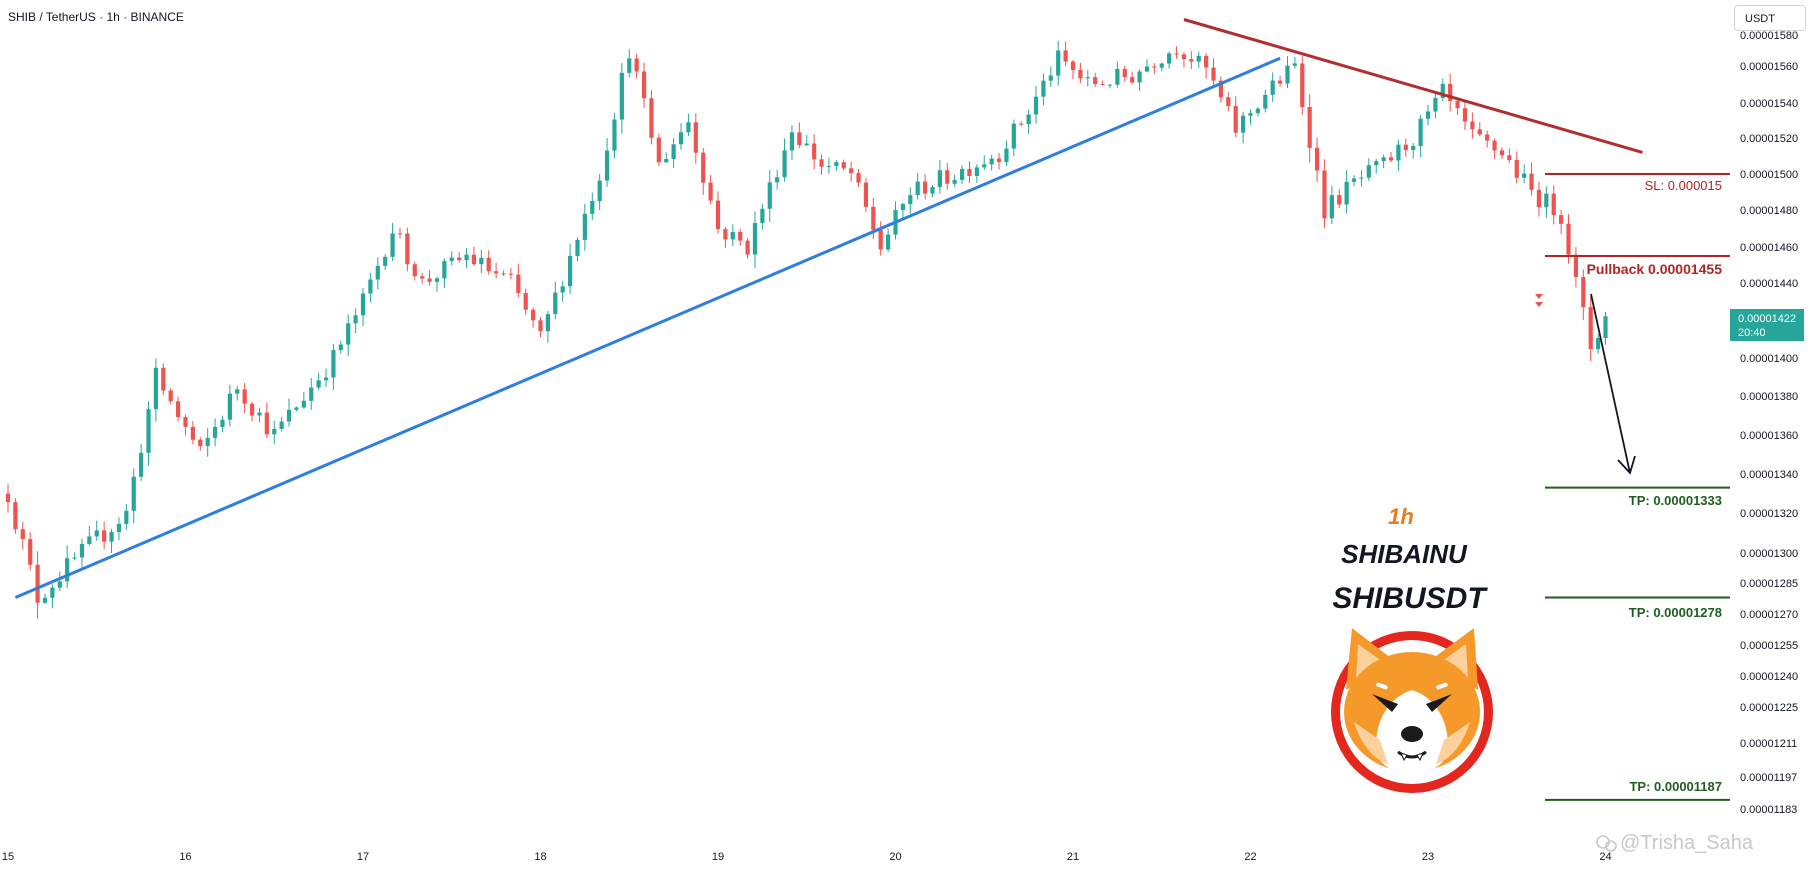 The image size is (1815, 873). I want to click on y-tick-label: 0.00001285, so click(1769, 584).